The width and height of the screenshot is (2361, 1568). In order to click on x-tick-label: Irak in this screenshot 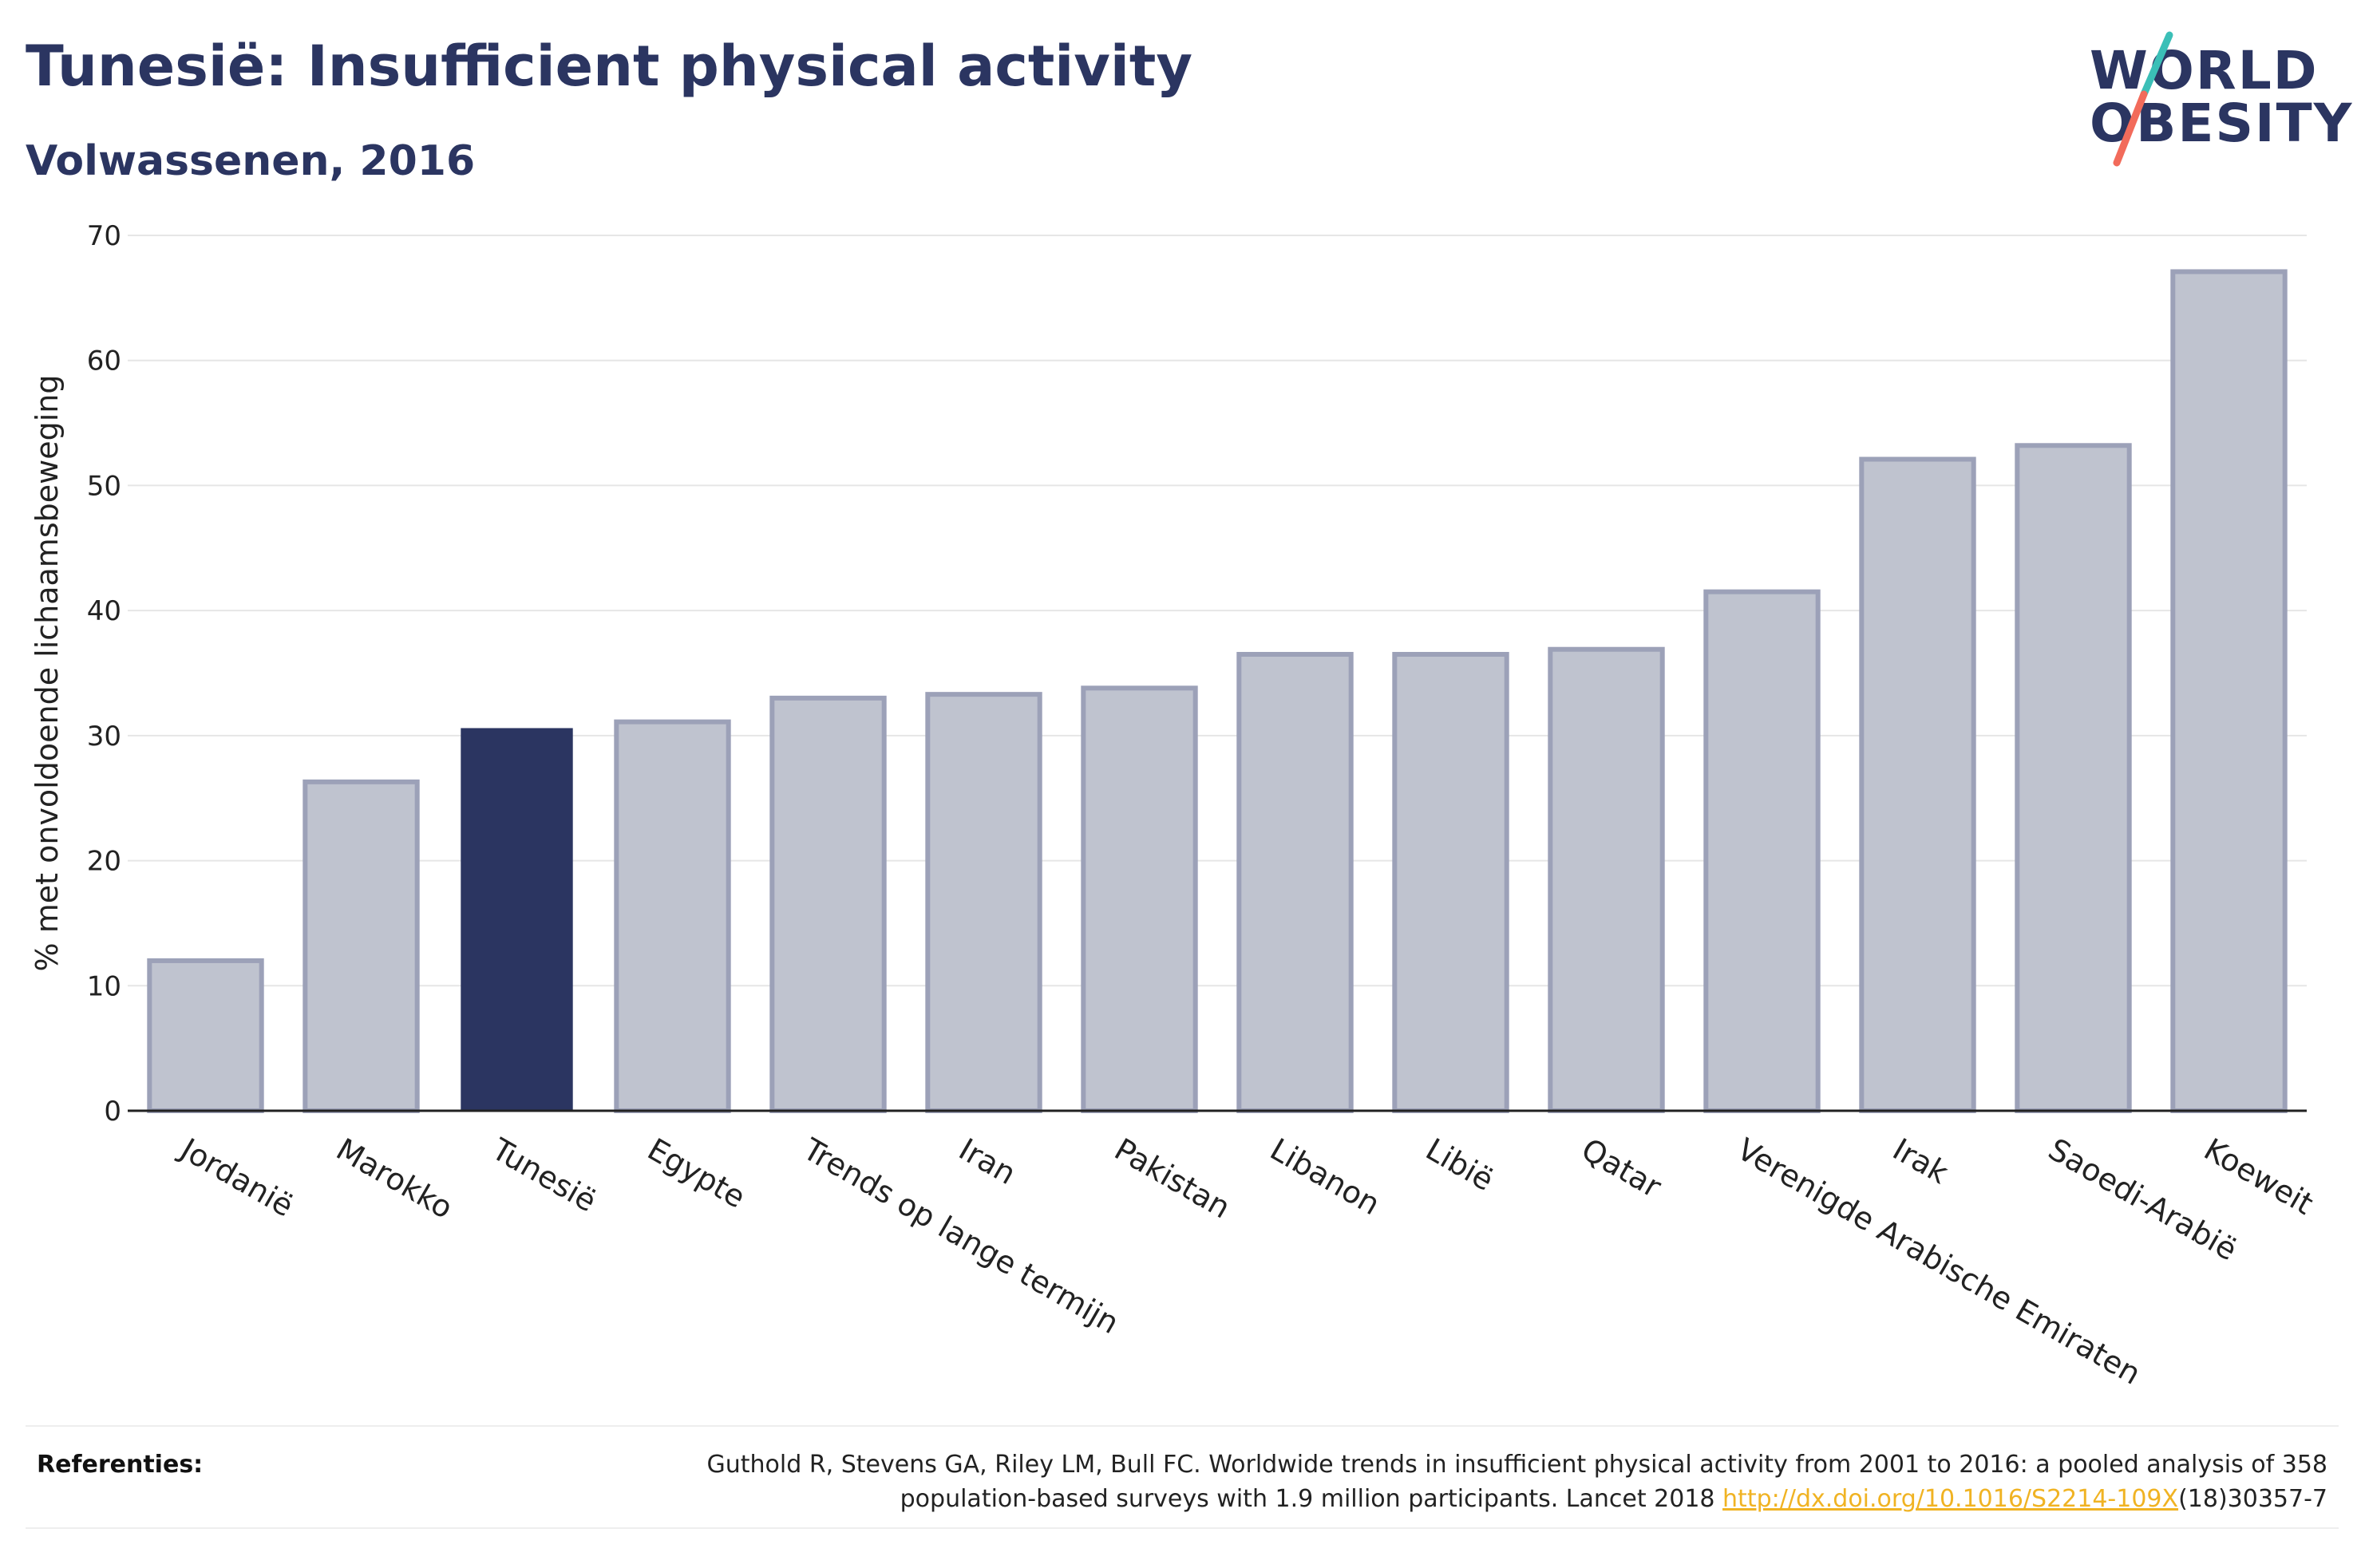, I will do `click(1920, 1161)`.